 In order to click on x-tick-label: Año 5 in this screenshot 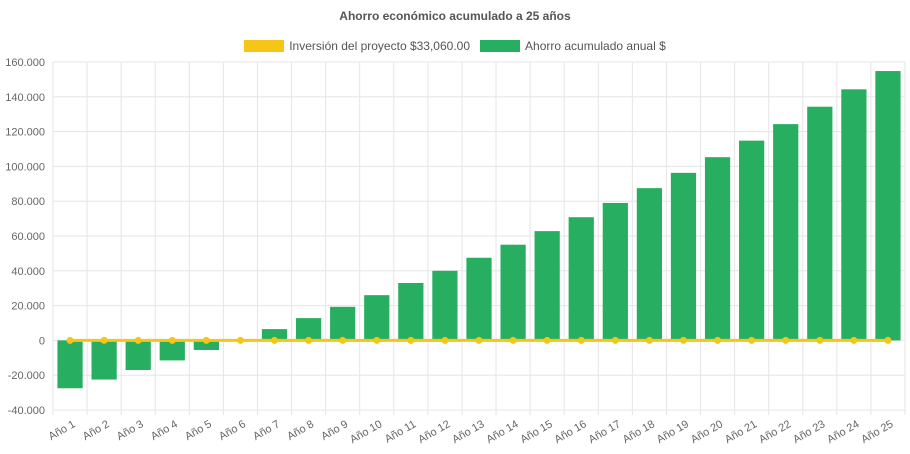, I will do `click(198, 430)`.